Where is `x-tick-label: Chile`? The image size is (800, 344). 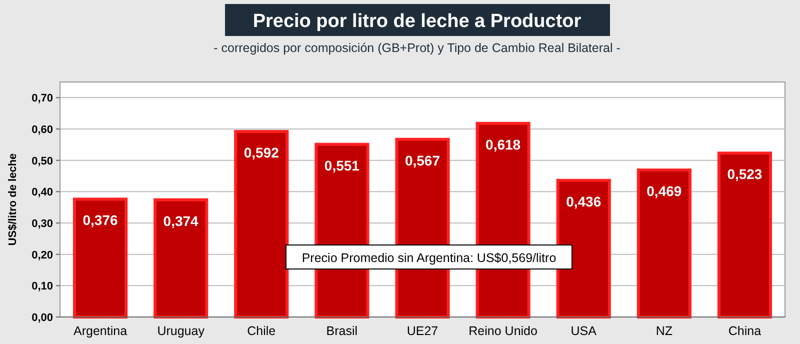
x-tick-label: Chile is located at coordinates (261, 331).